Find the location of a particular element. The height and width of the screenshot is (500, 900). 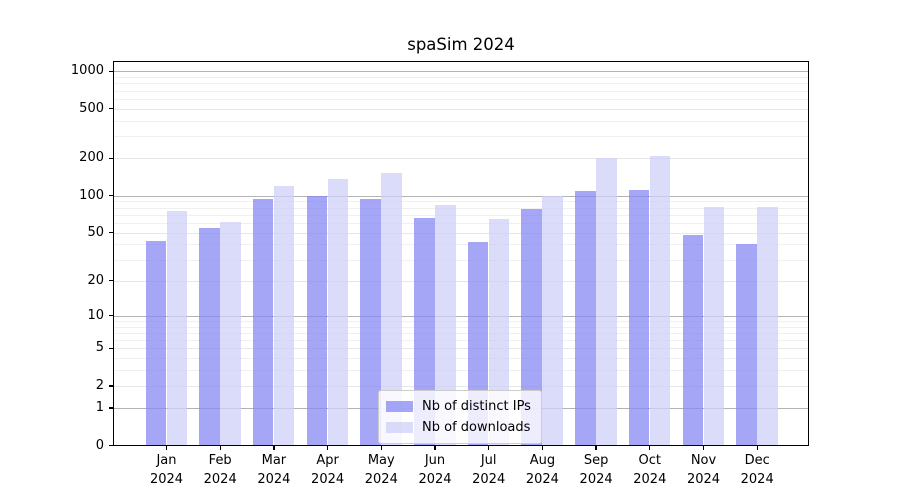

x-tick-label: Sep 2024 is located at coordinates (596, 470).